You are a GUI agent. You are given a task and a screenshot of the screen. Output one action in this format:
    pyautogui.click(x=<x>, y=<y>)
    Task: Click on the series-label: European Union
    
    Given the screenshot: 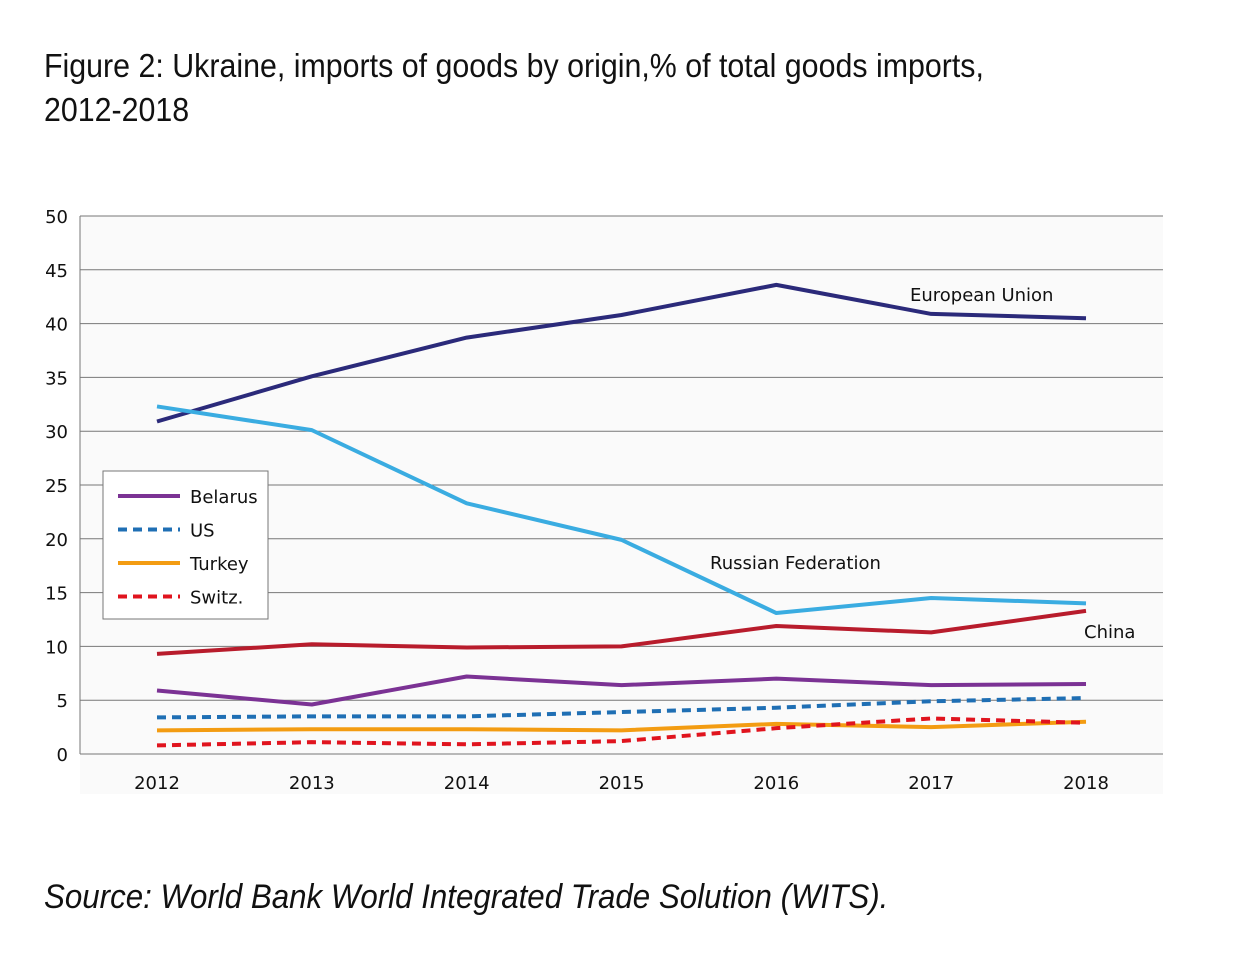 What is the action you would take?
    pyautogui.click(x=981, y=295)
    